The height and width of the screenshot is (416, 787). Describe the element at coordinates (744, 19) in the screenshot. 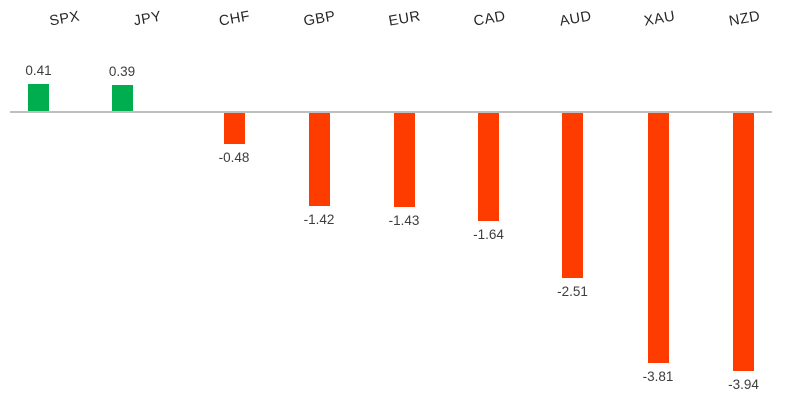

I see `category-label: NZD` at that location.